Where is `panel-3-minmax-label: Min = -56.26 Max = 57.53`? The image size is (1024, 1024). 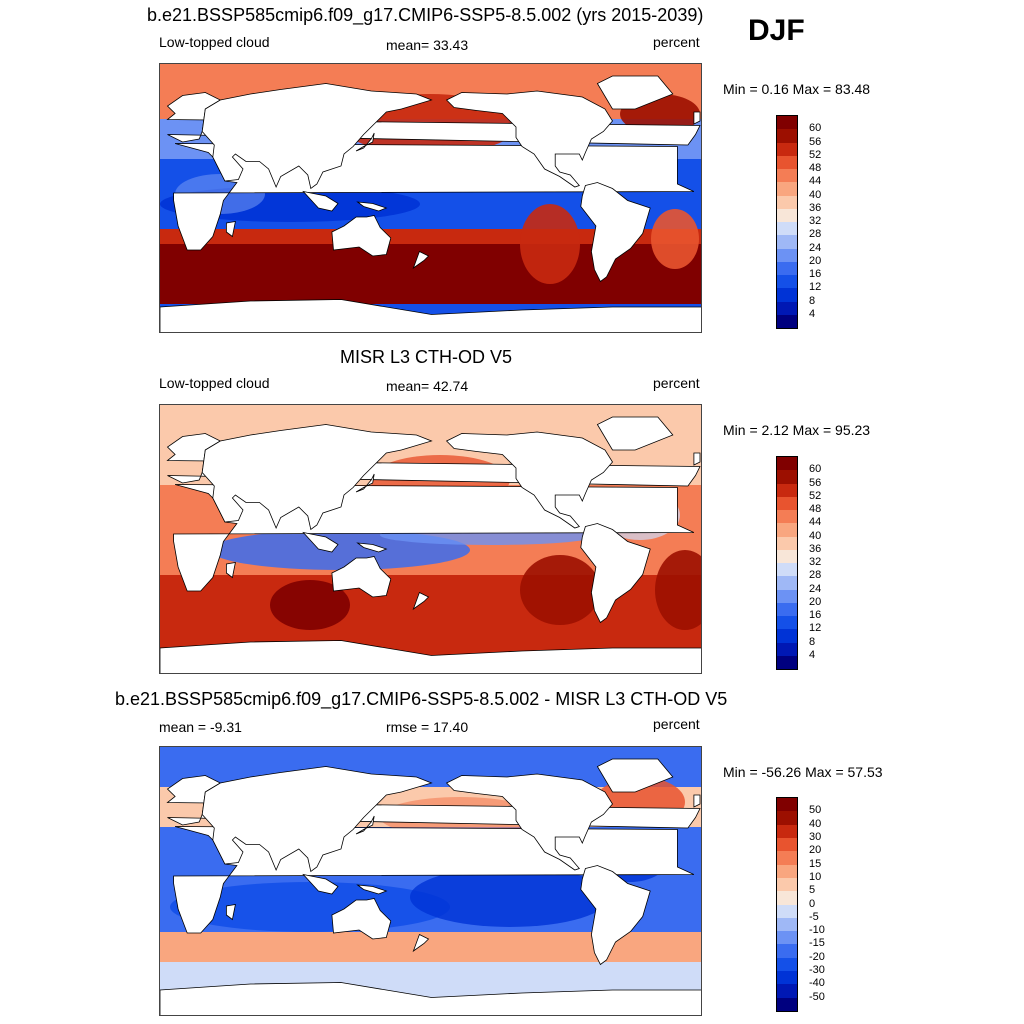 panel-3-minmax-label: Min = -56.26 Max = 57.53 is located at coordinates (803, 772).